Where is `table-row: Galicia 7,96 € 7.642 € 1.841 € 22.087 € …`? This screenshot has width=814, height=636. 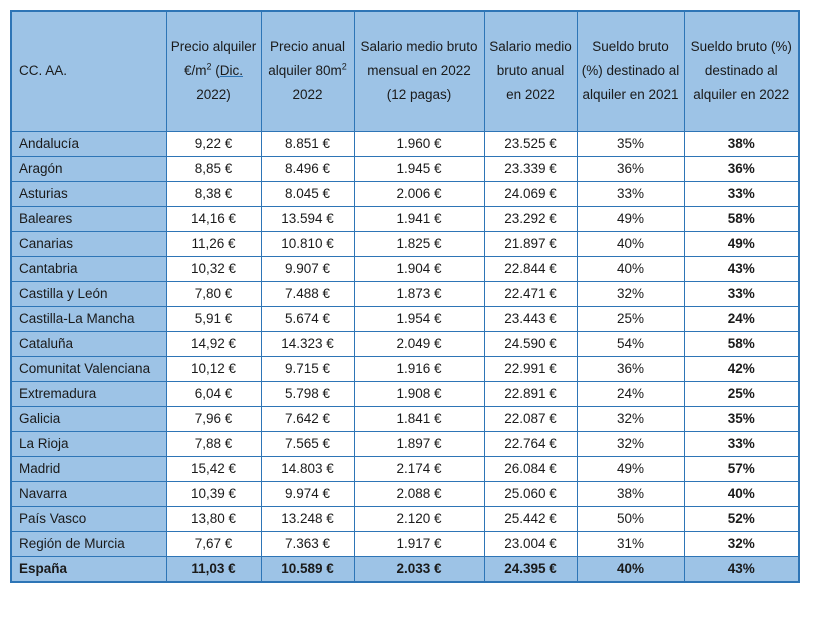
table-row: Galicia 7,96 € 7.642 € 1.841 € 22.087 € … is located at coordinates (405, 418).